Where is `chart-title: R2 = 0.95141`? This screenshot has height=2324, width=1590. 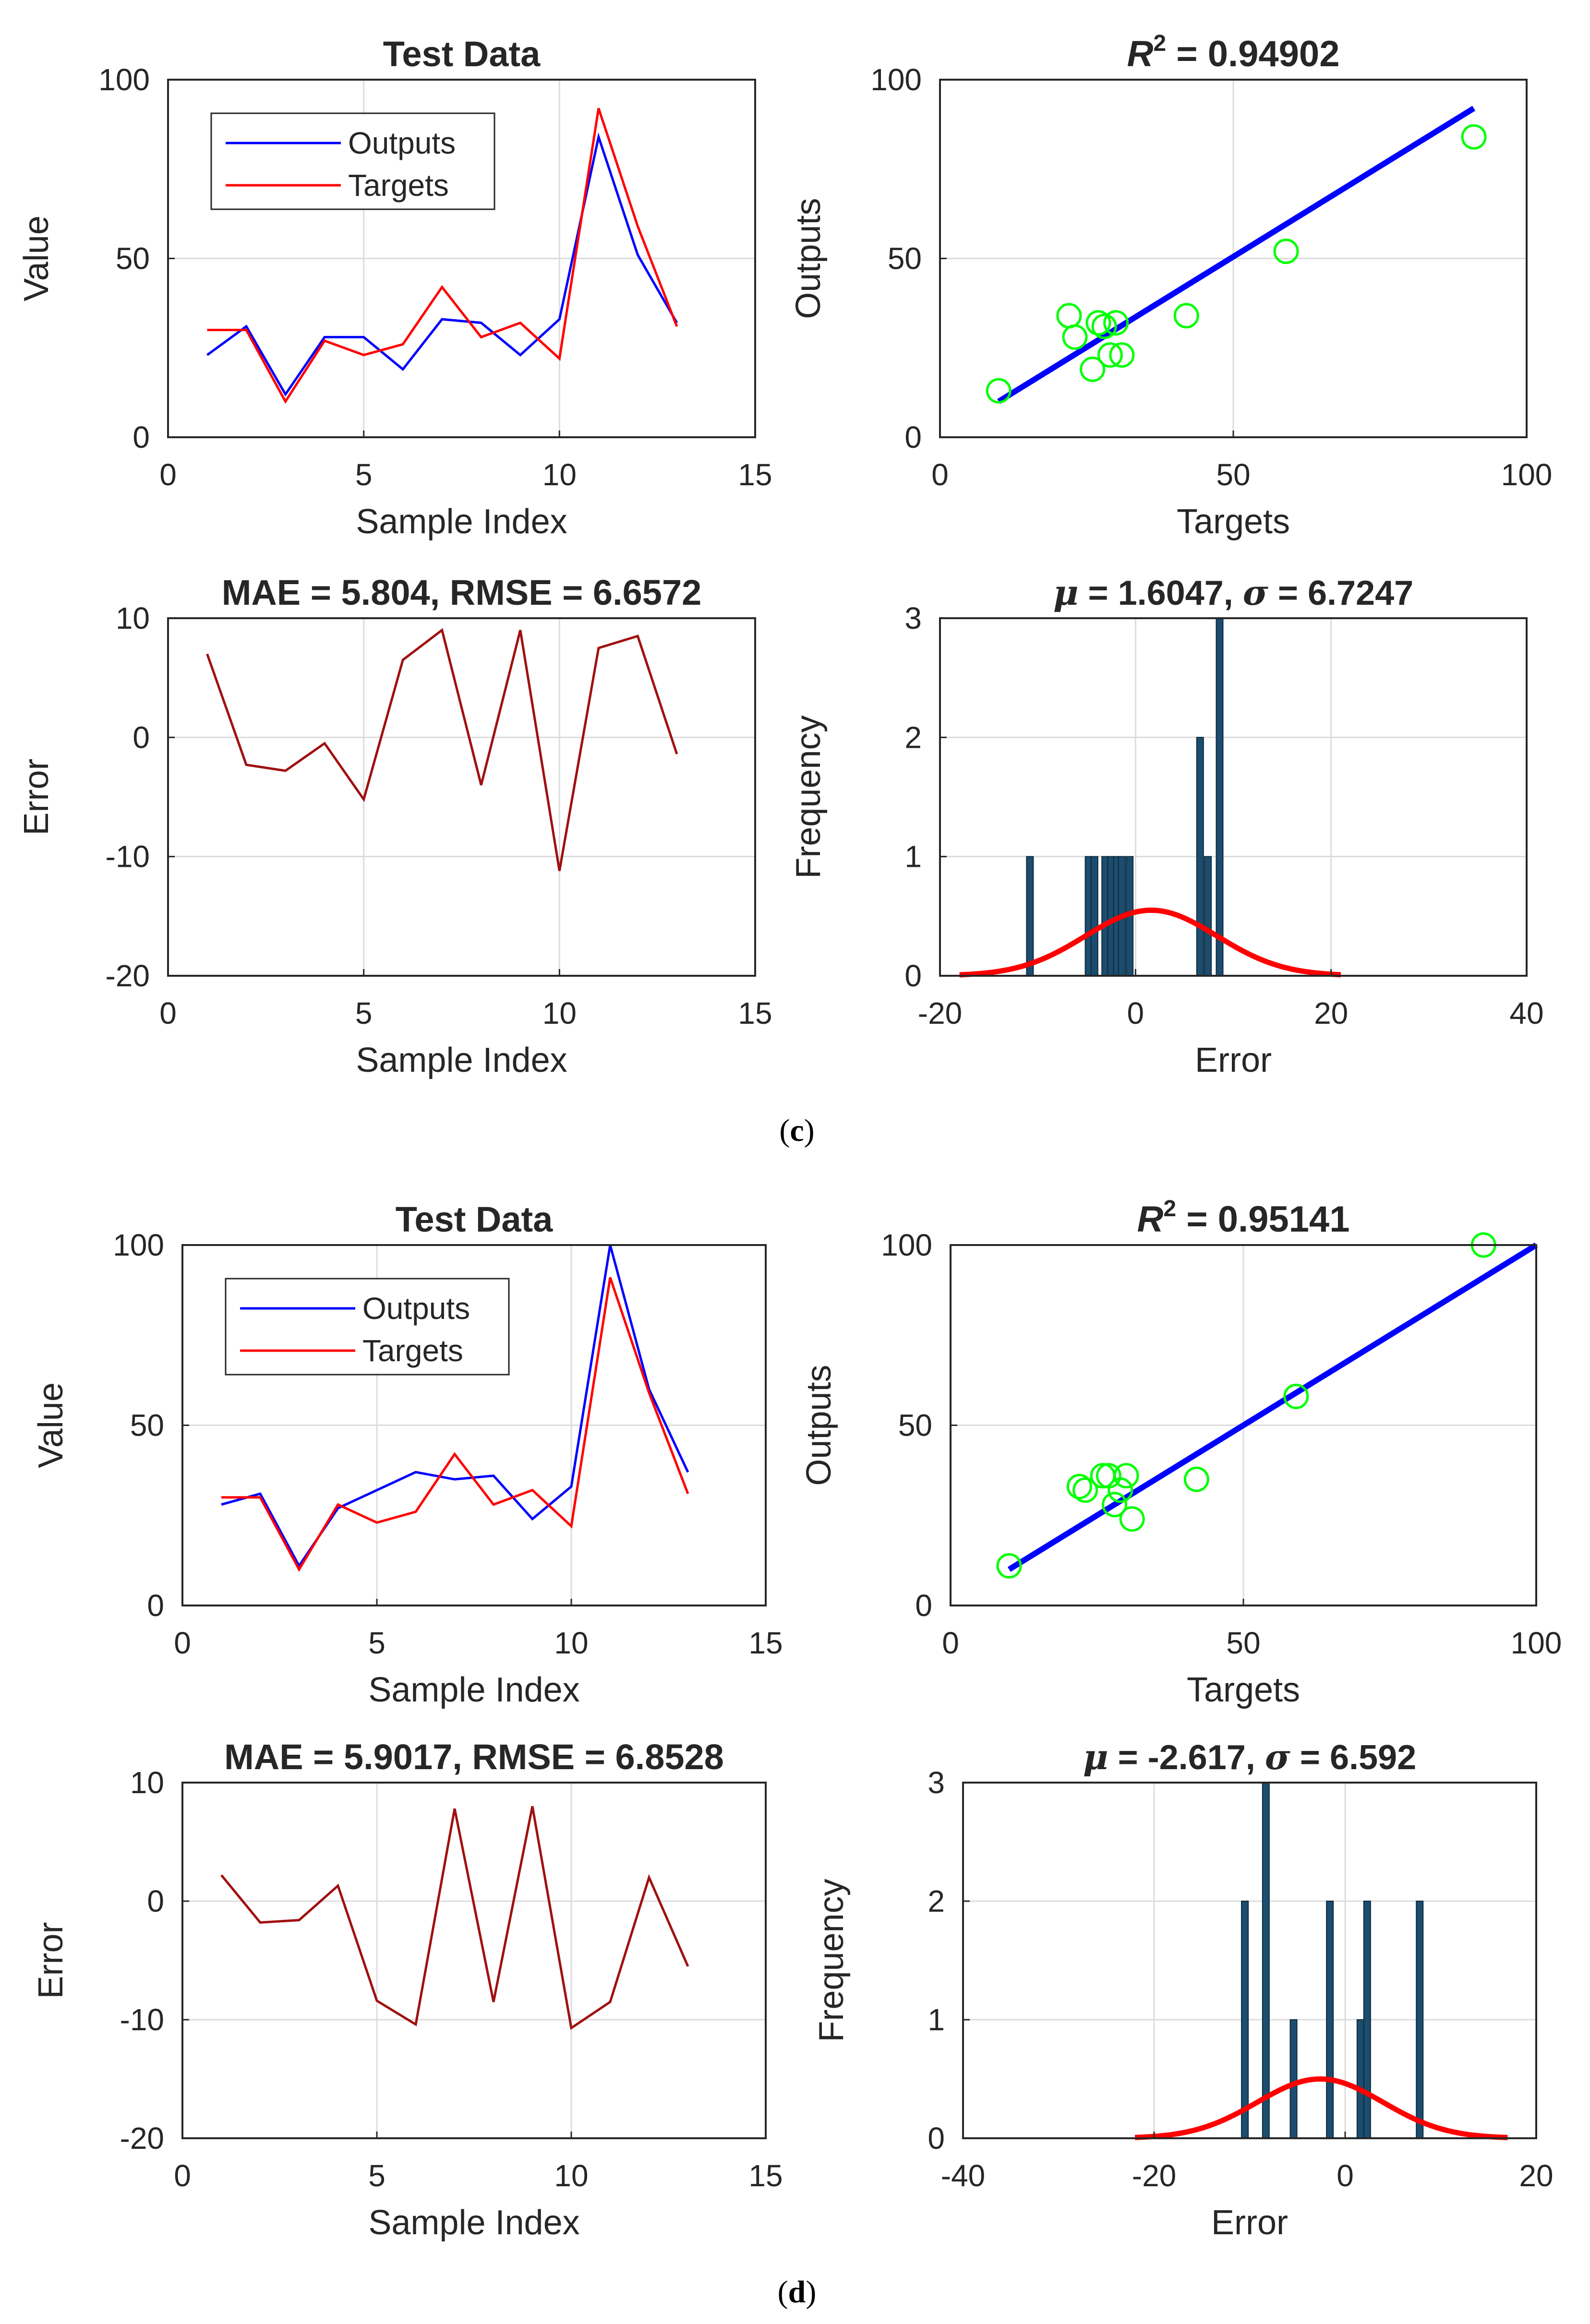 chart-title: R2 = 0.95141 is located at coordinates (1243, 1218).